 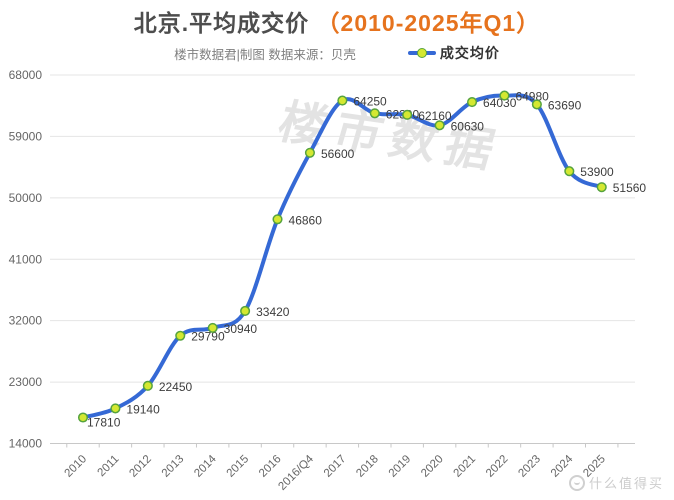 I want to click on data-label: 64250, so click(x=370, y=102).